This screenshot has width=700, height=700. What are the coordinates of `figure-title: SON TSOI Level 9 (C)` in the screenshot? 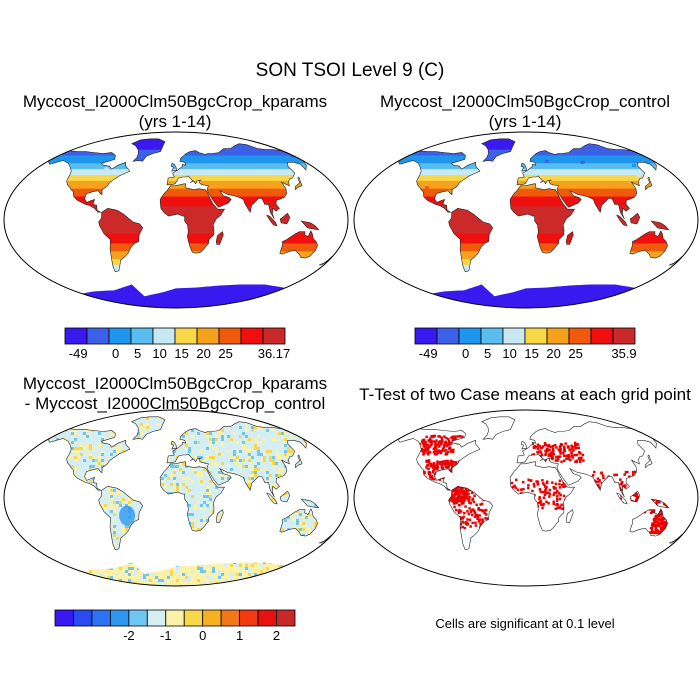 It's located at (350, 71).